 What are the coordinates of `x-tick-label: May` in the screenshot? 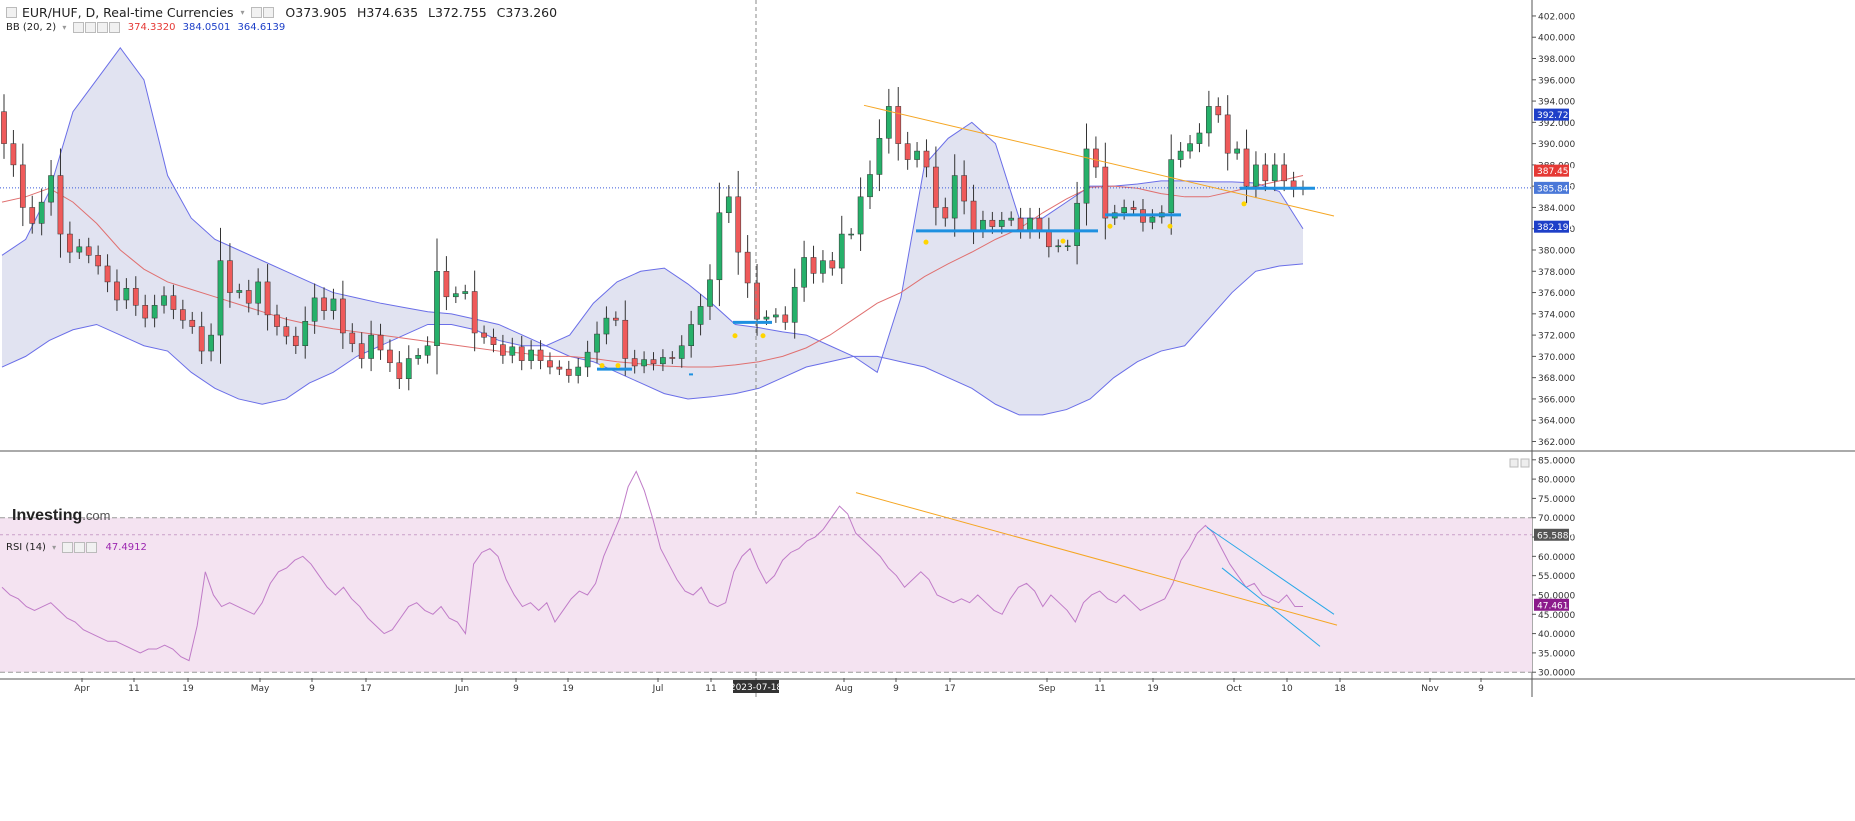 It's located at (260, 689).